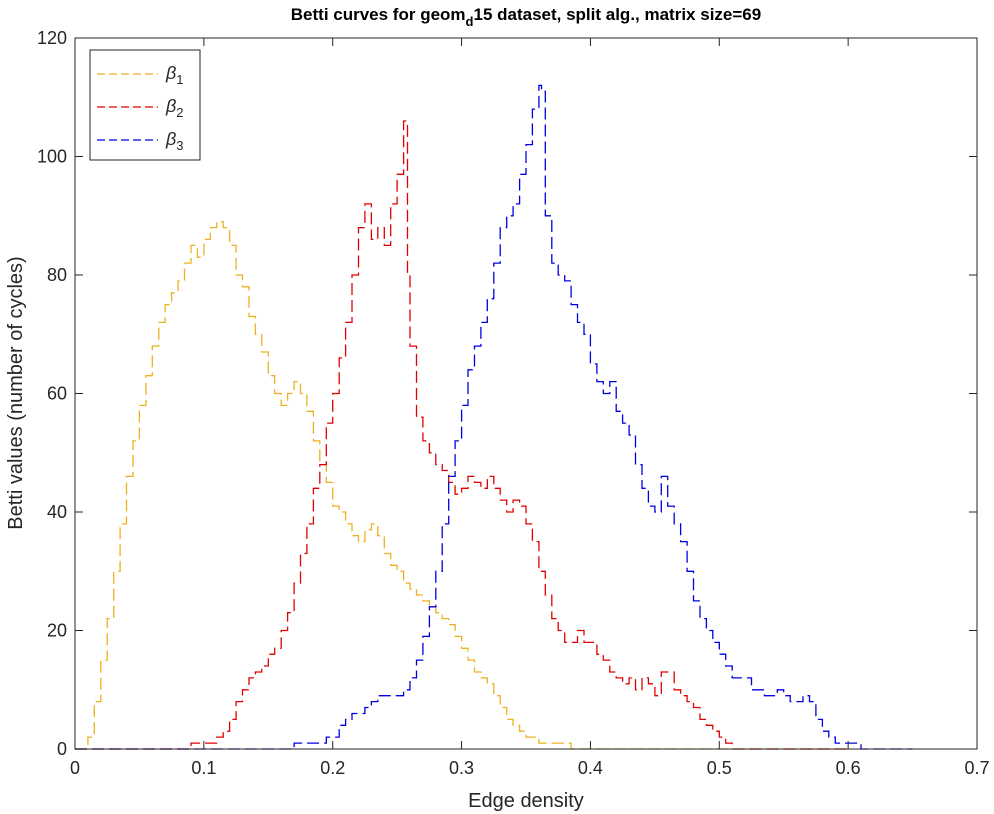  Describe the element at coordinates (719, 768) in the screenshot. I see `x-tick-label: 0.5` at that location.